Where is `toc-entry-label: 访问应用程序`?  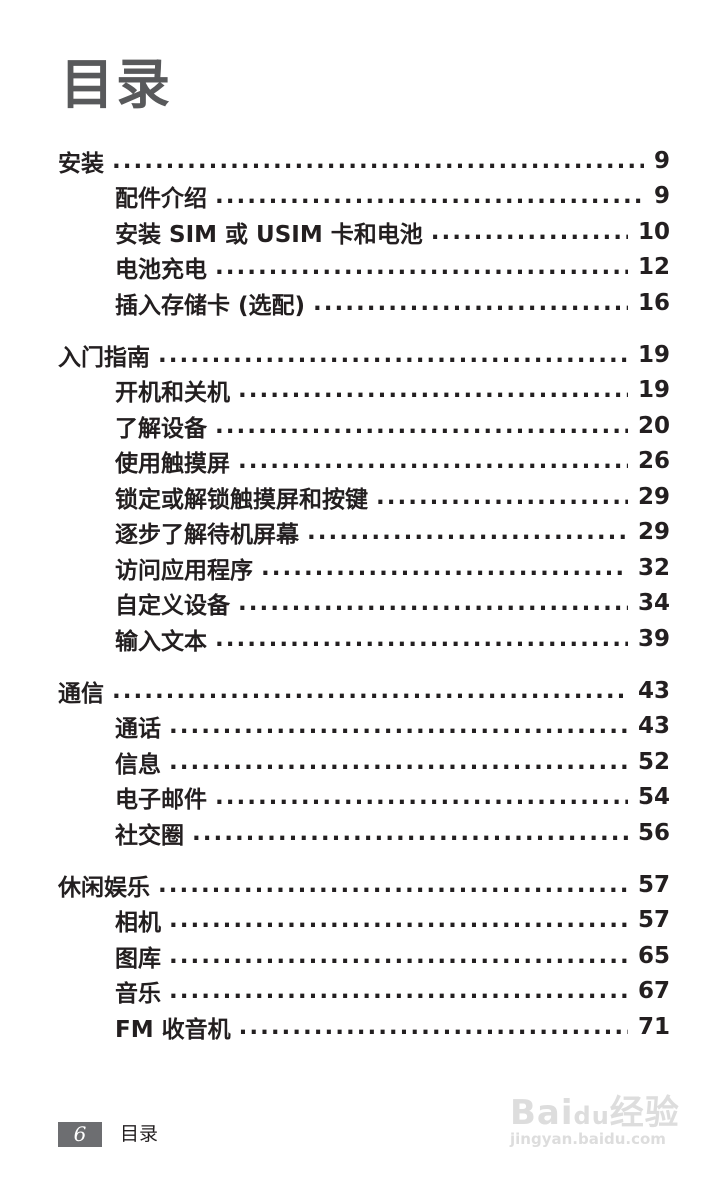
toc-entry-label: 访问应用程序 is located at coordinates (184, 570).